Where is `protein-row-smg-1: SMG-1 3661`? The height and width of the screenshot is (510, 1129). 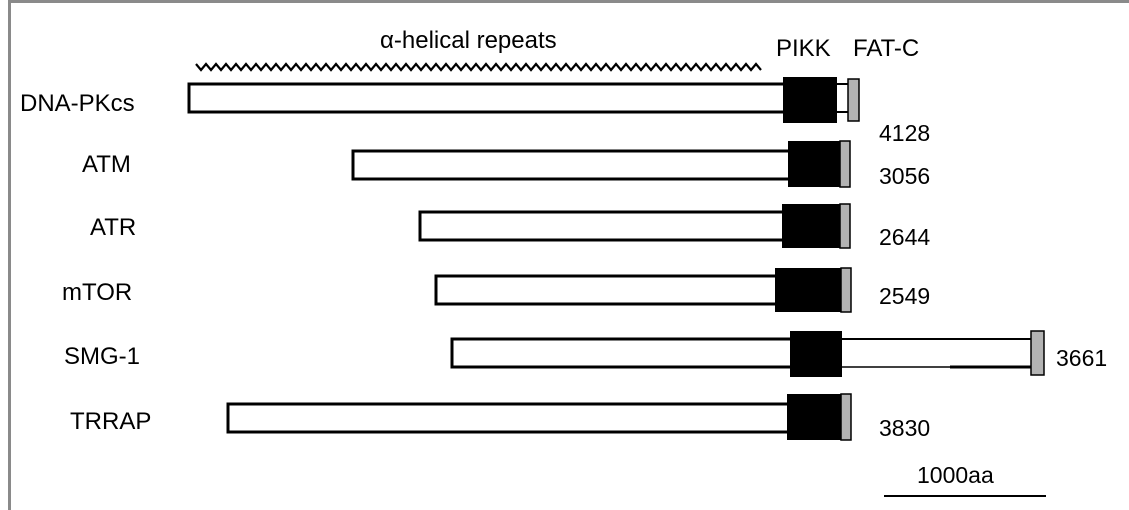
protein-row-smg-1: SMG-1 3661 is located at coordinates (585, 353).